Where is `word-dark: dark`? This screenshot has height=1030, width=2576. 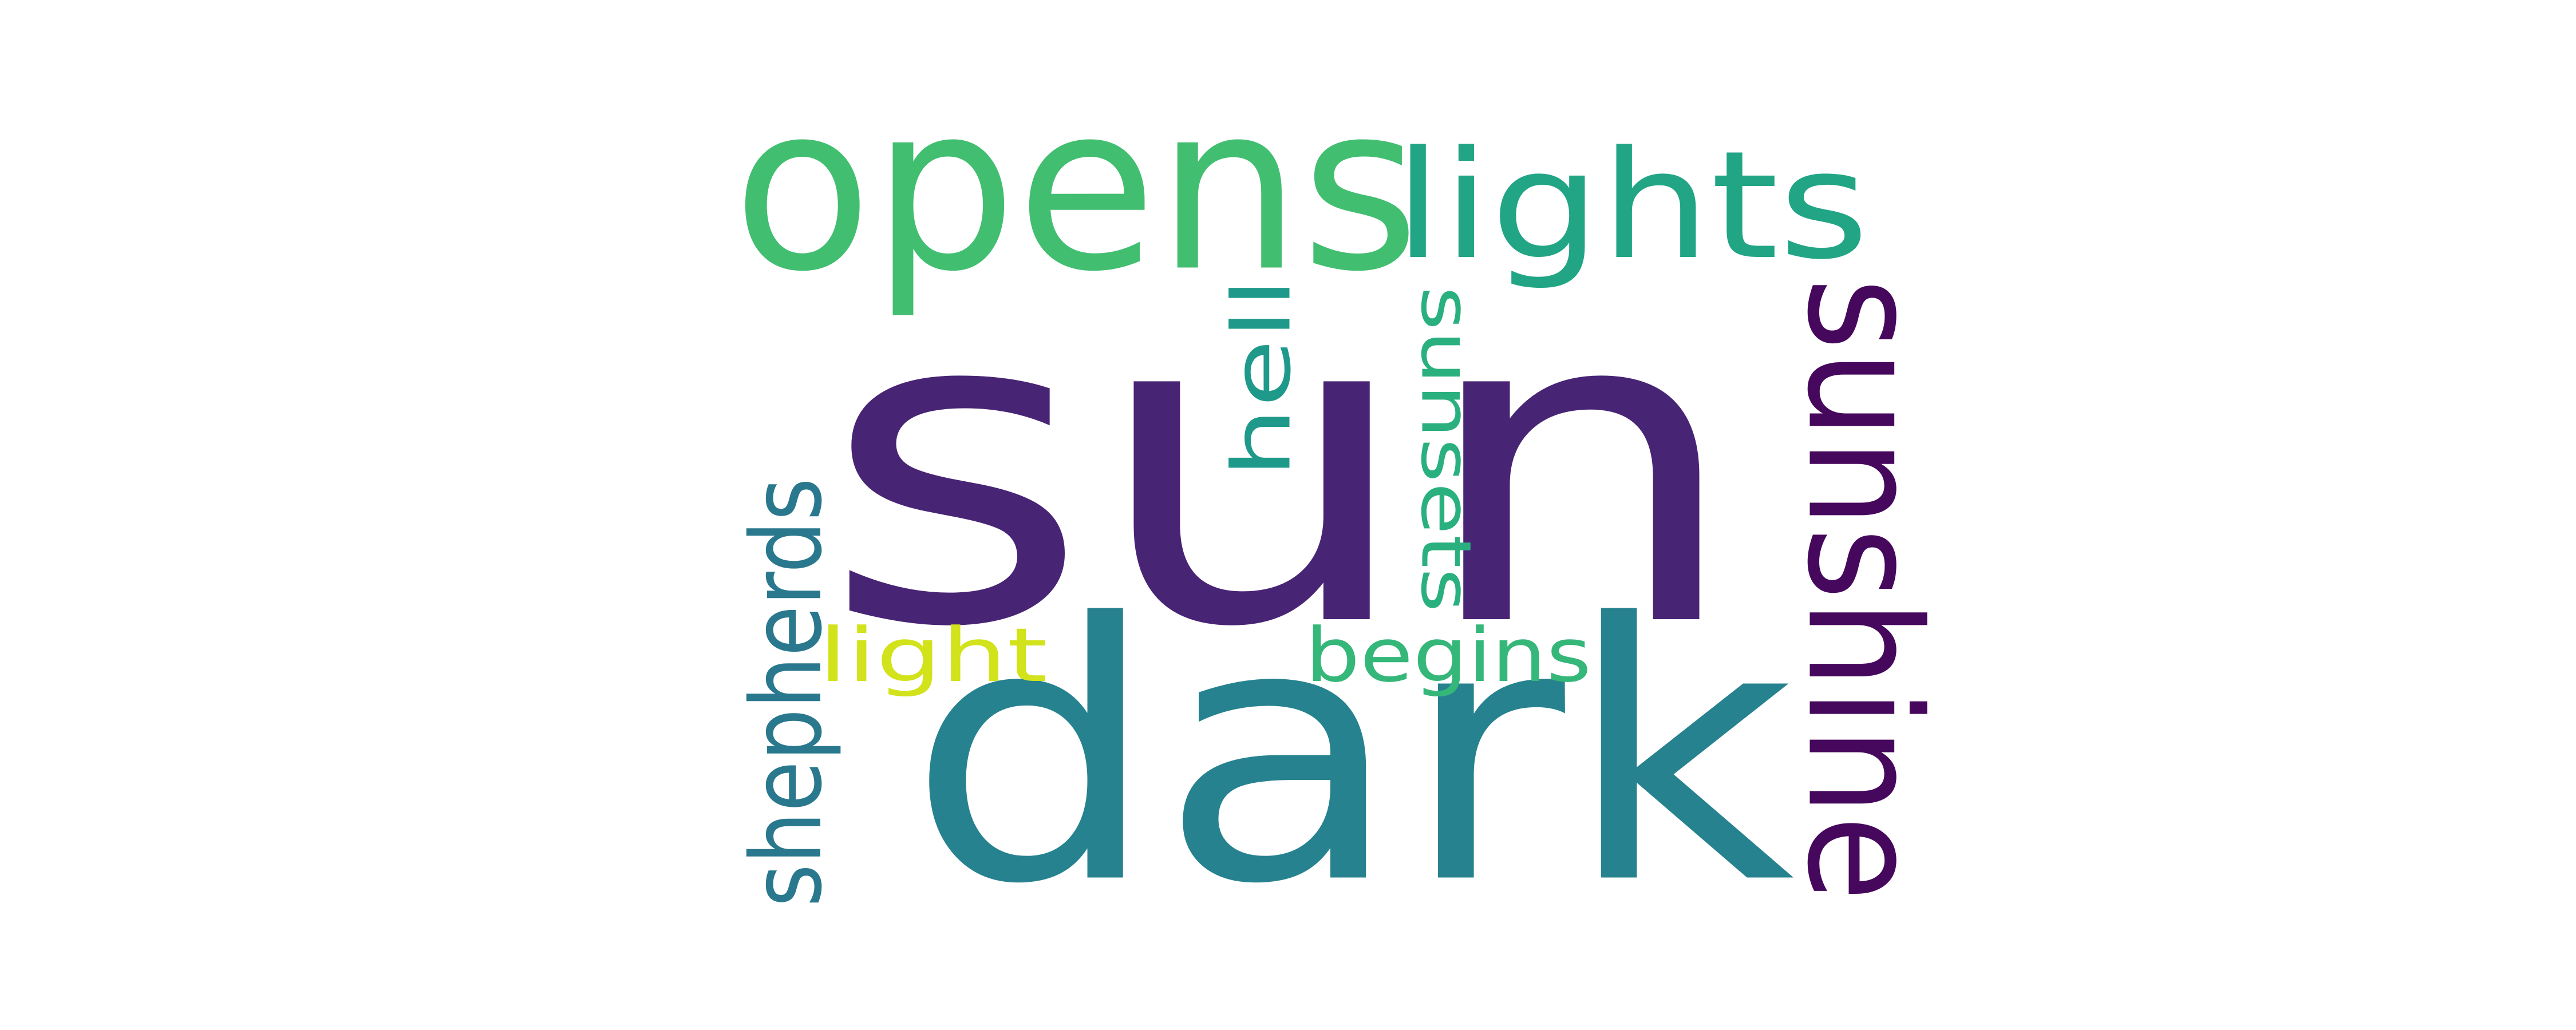 word-dark: dark is located at coordinates (1351, 755).